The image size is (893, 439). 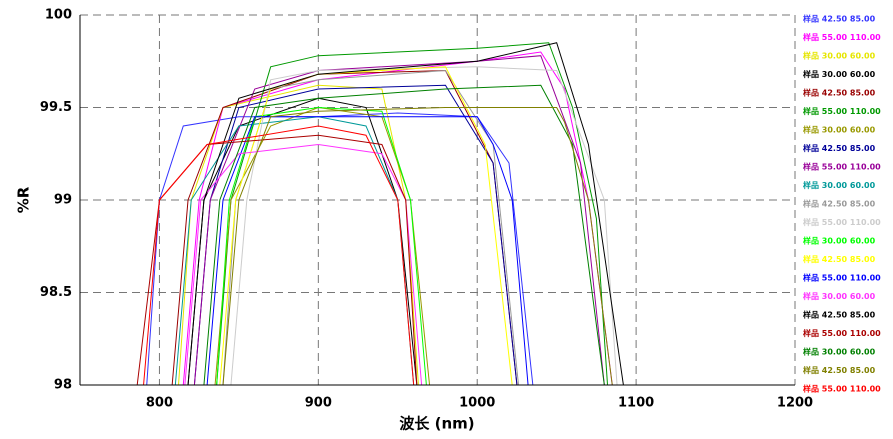 I want to click on y-tick-label: 99, so click(x=63, y=200).